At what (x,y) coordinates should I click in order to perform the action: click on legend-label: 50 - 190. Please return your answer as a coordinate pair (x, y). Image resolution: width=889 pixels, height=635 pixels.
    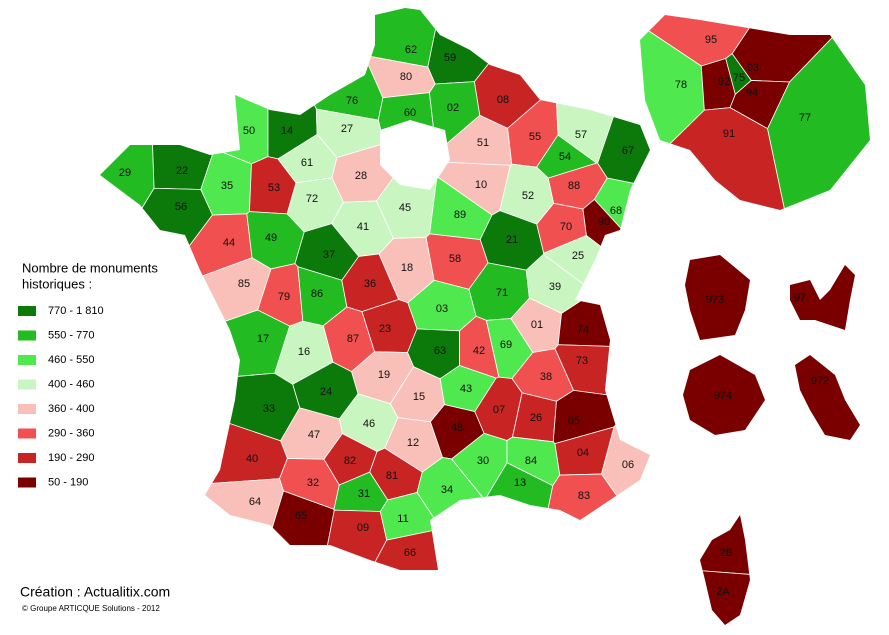
    Looking at the image, I should click on (68, 482).